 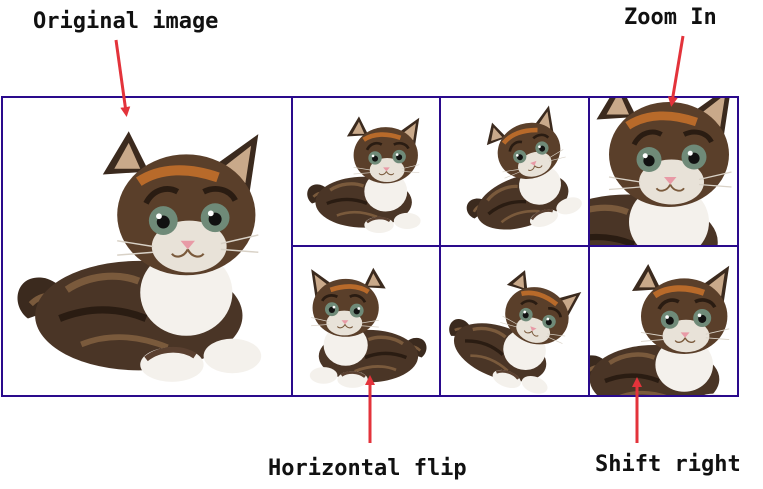 I want to click on label-original-image: Original image, so click(x=126, y=21).